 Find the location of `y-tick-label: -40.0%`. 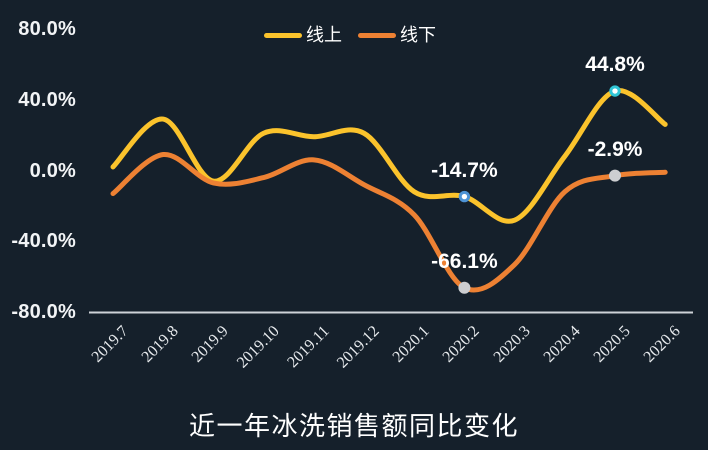

y-tick-label: -40.0% is located at coordinates (43, 241).